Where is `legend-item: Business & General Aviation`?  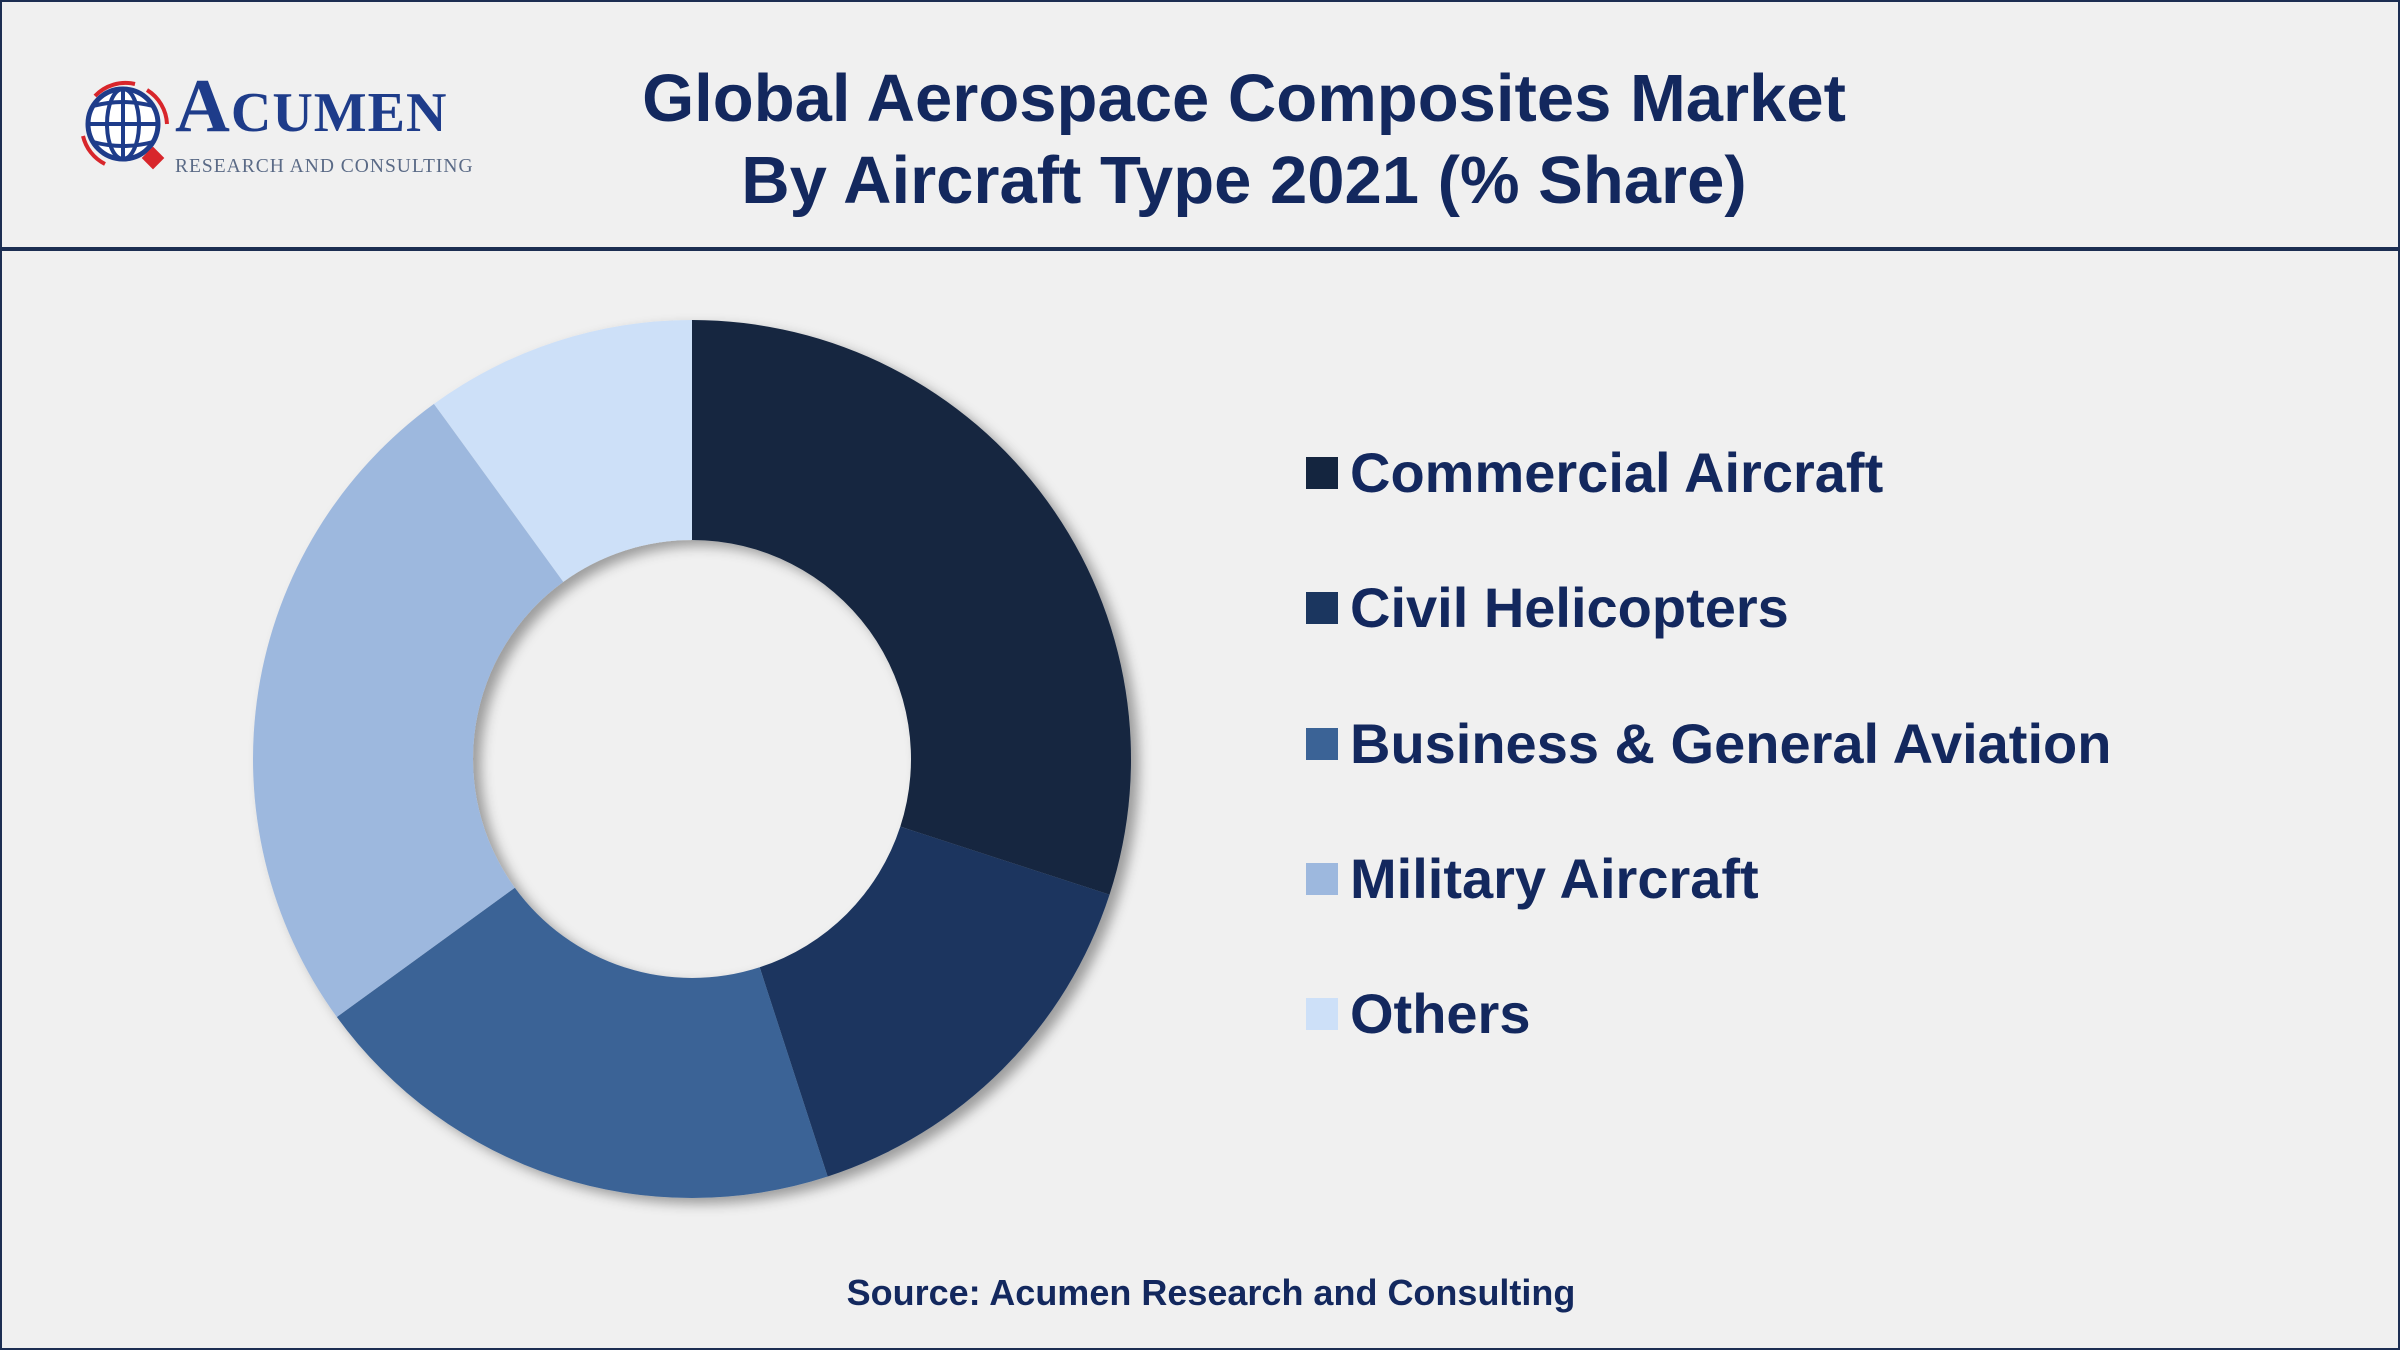
legend-item: Business & General Aviation is located at coordinates (1708, 743).